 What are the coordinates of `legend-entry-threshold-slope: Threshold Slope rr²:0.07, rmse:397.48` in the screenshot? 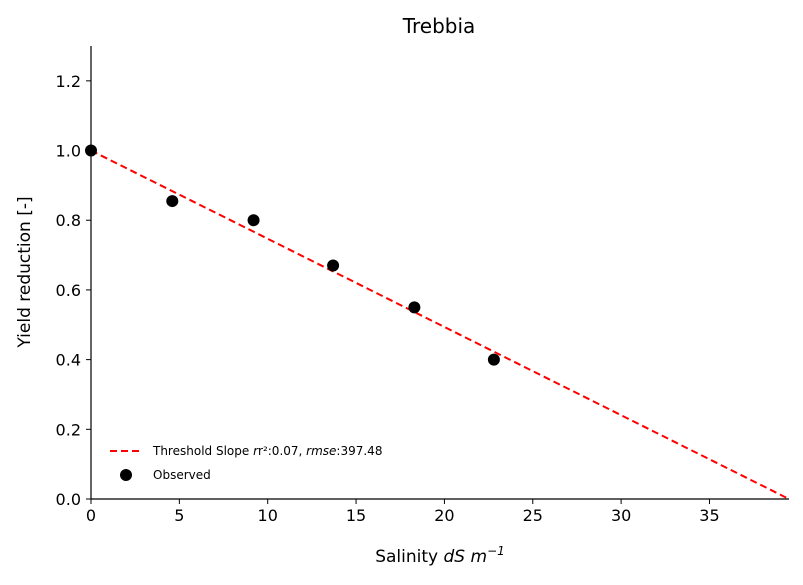 It's located at (267, 451).